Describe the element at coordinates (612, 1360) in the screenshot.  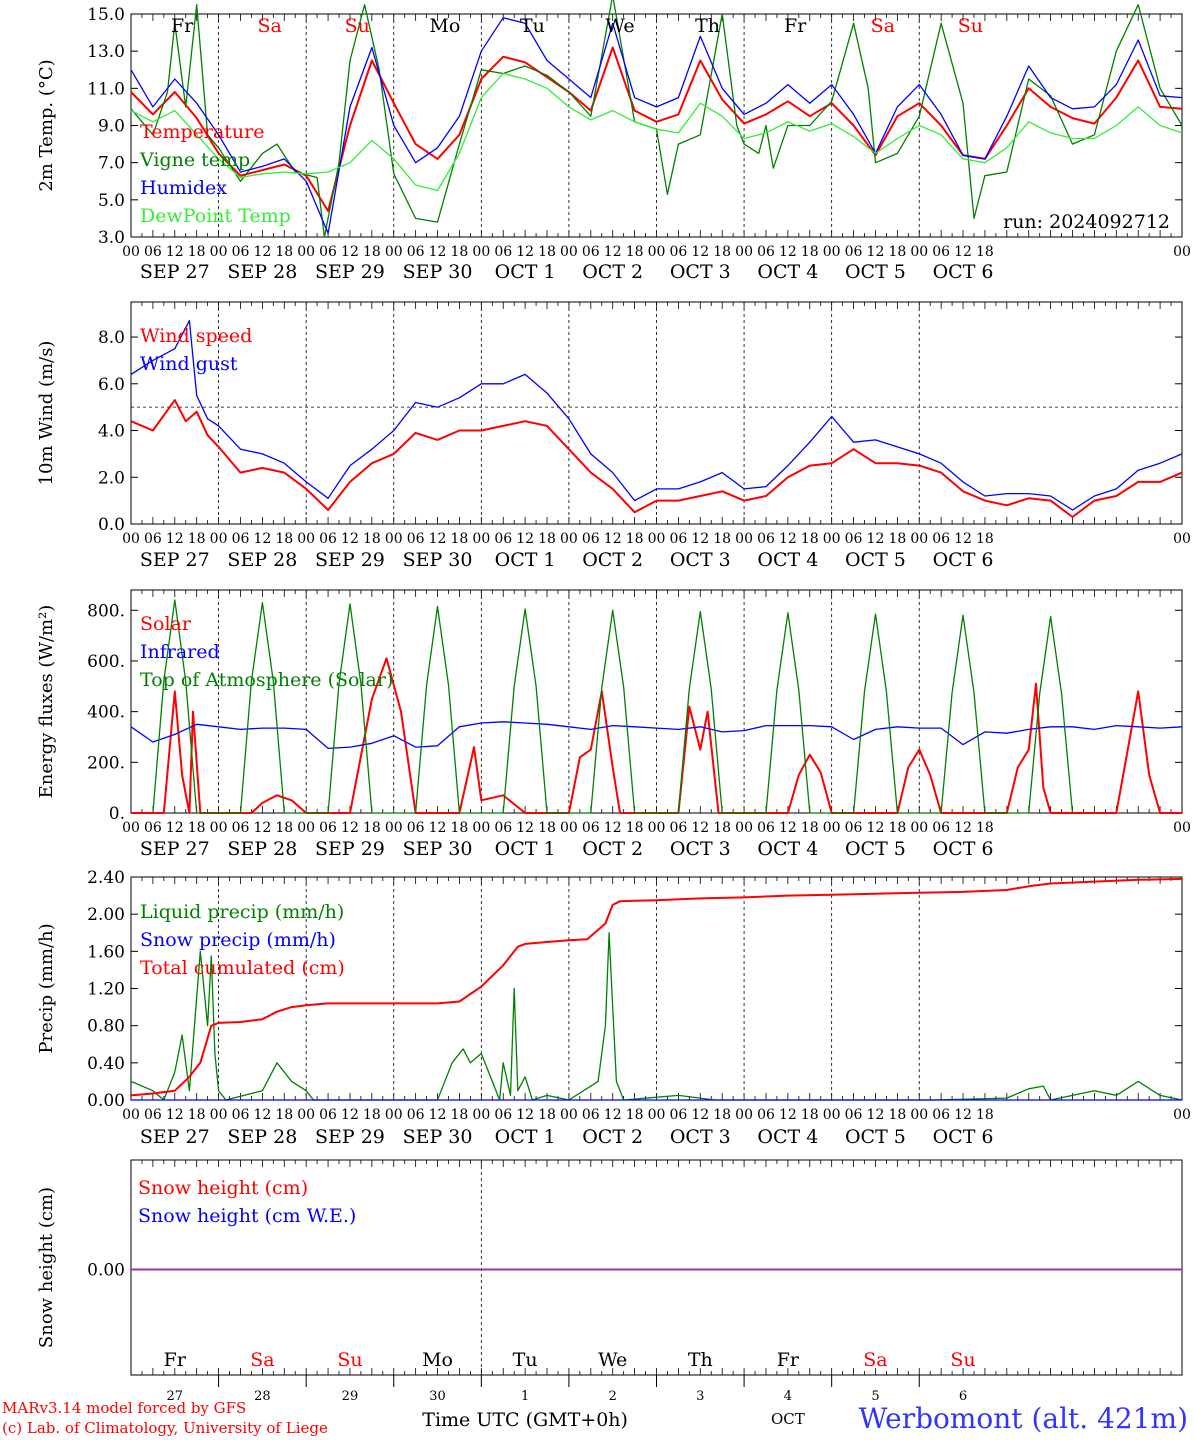
I see `weekday-label-bottom: We` at that location.